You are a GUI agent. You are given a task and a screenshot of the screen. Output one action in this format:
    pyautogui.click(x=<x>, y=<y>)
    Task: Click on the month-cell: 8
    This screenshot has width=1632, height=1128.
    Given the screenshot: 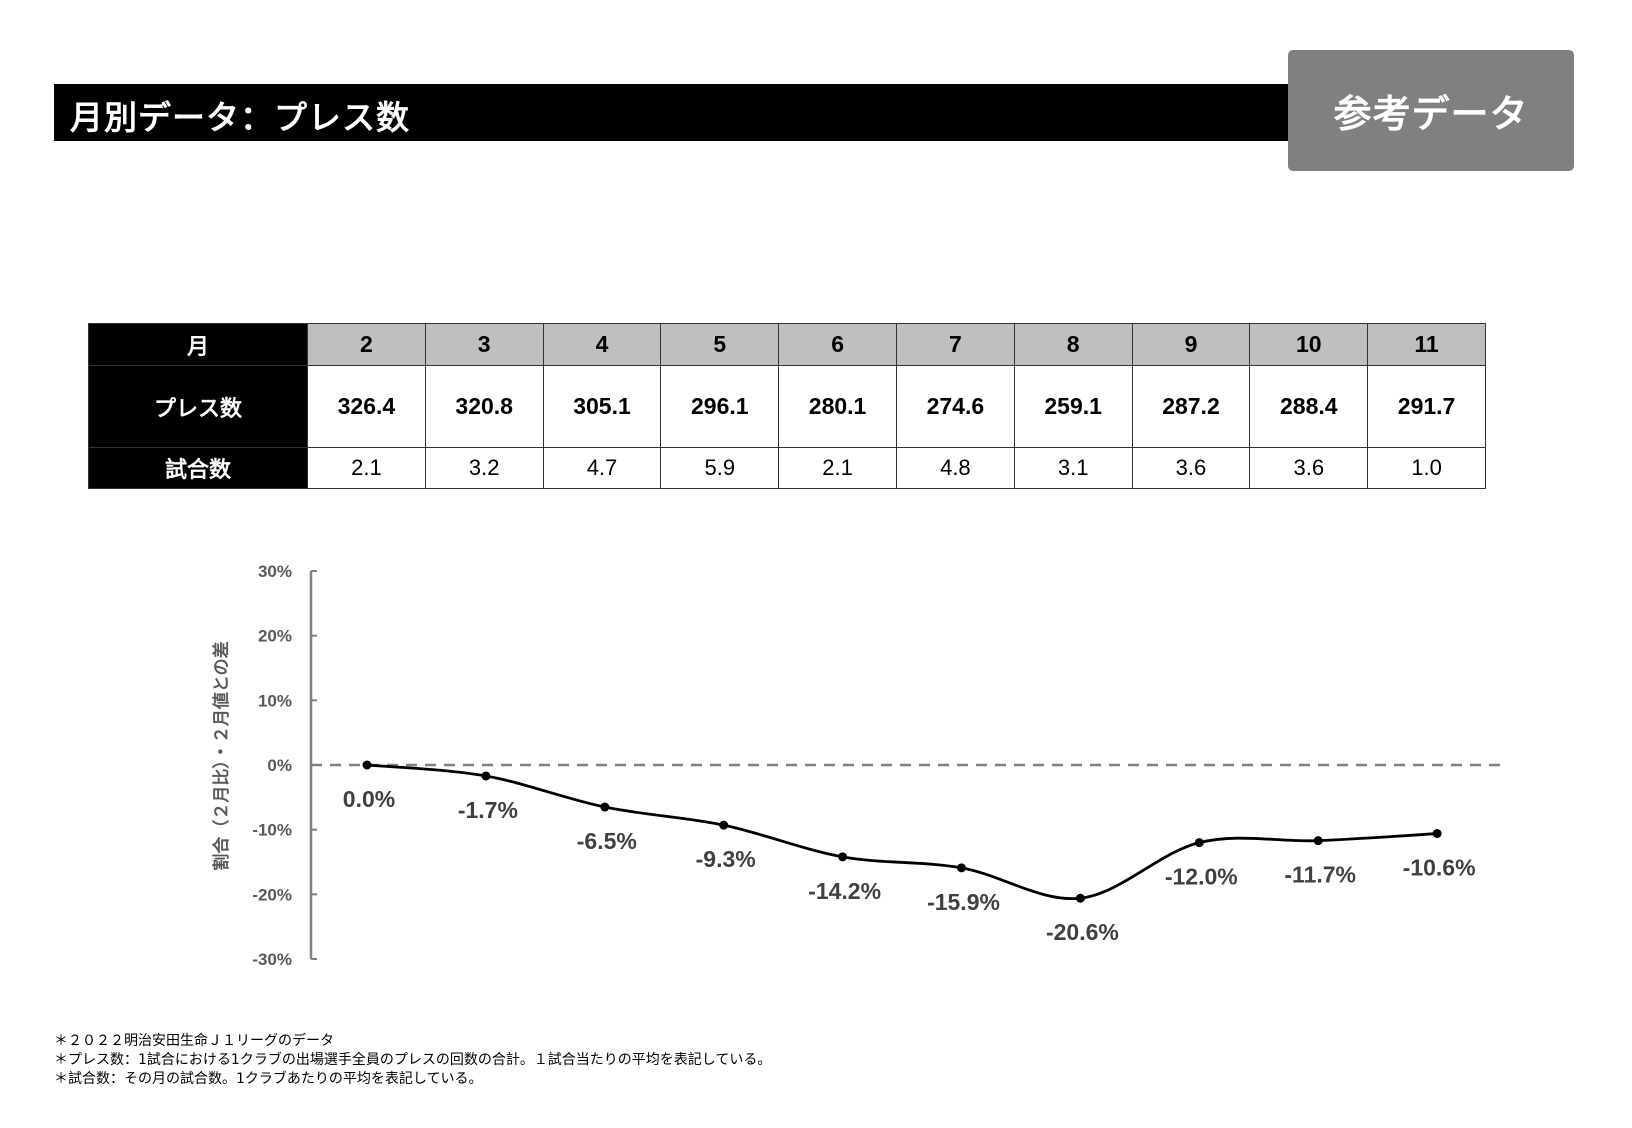 What is the action you would take?
    pyautogui.click(x=1073, y=344)
    